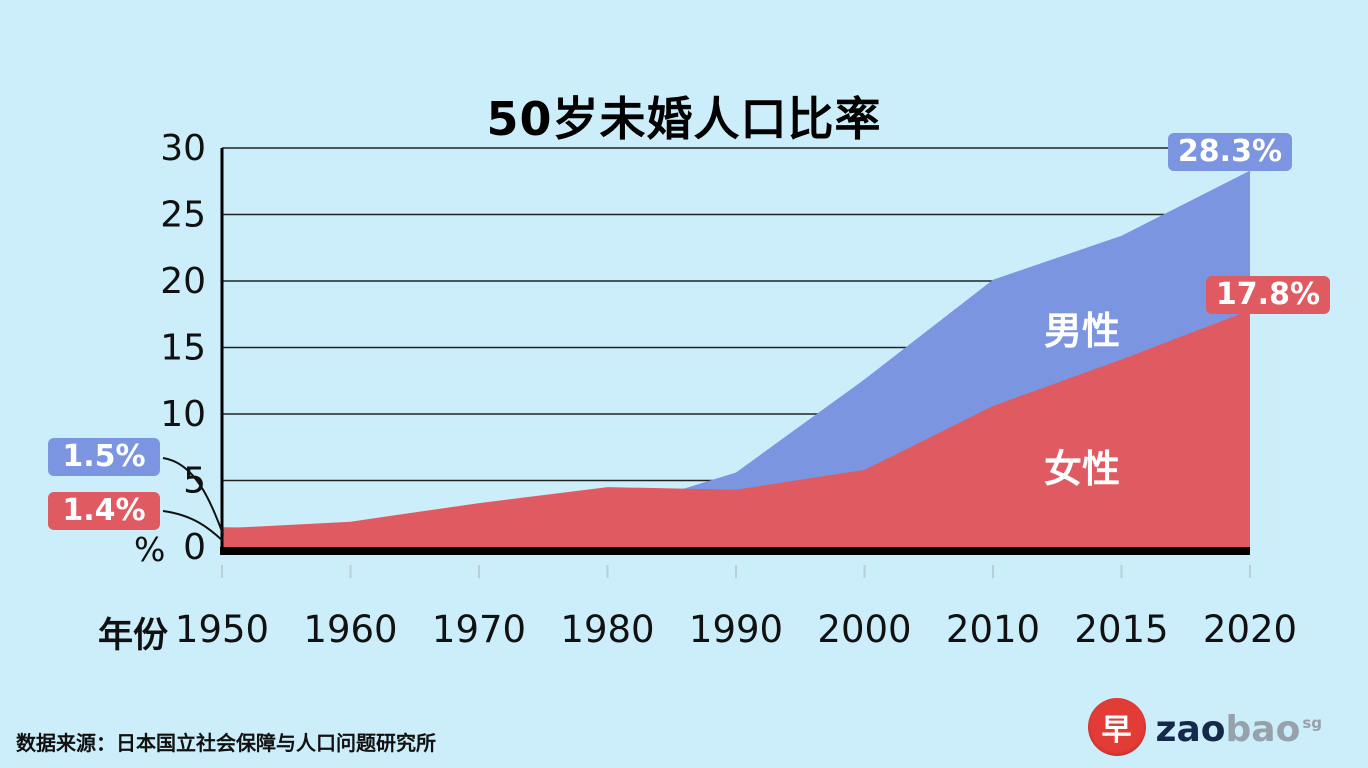  I want to click on zaobao-logo-icon: 早, so click(1116, 726).